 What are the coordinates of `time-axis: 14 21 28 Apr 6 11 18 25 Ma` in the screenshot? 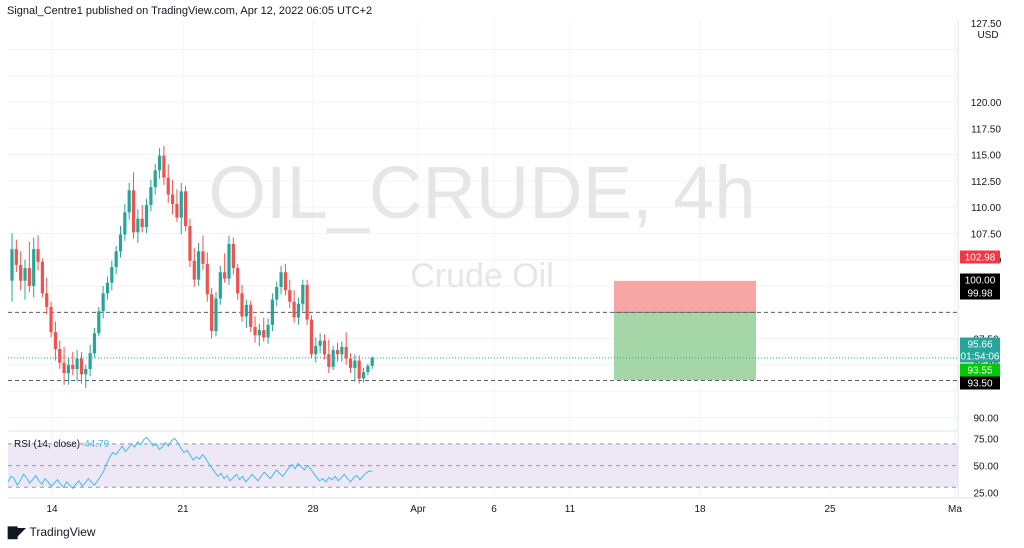 It's located at (504, 509).